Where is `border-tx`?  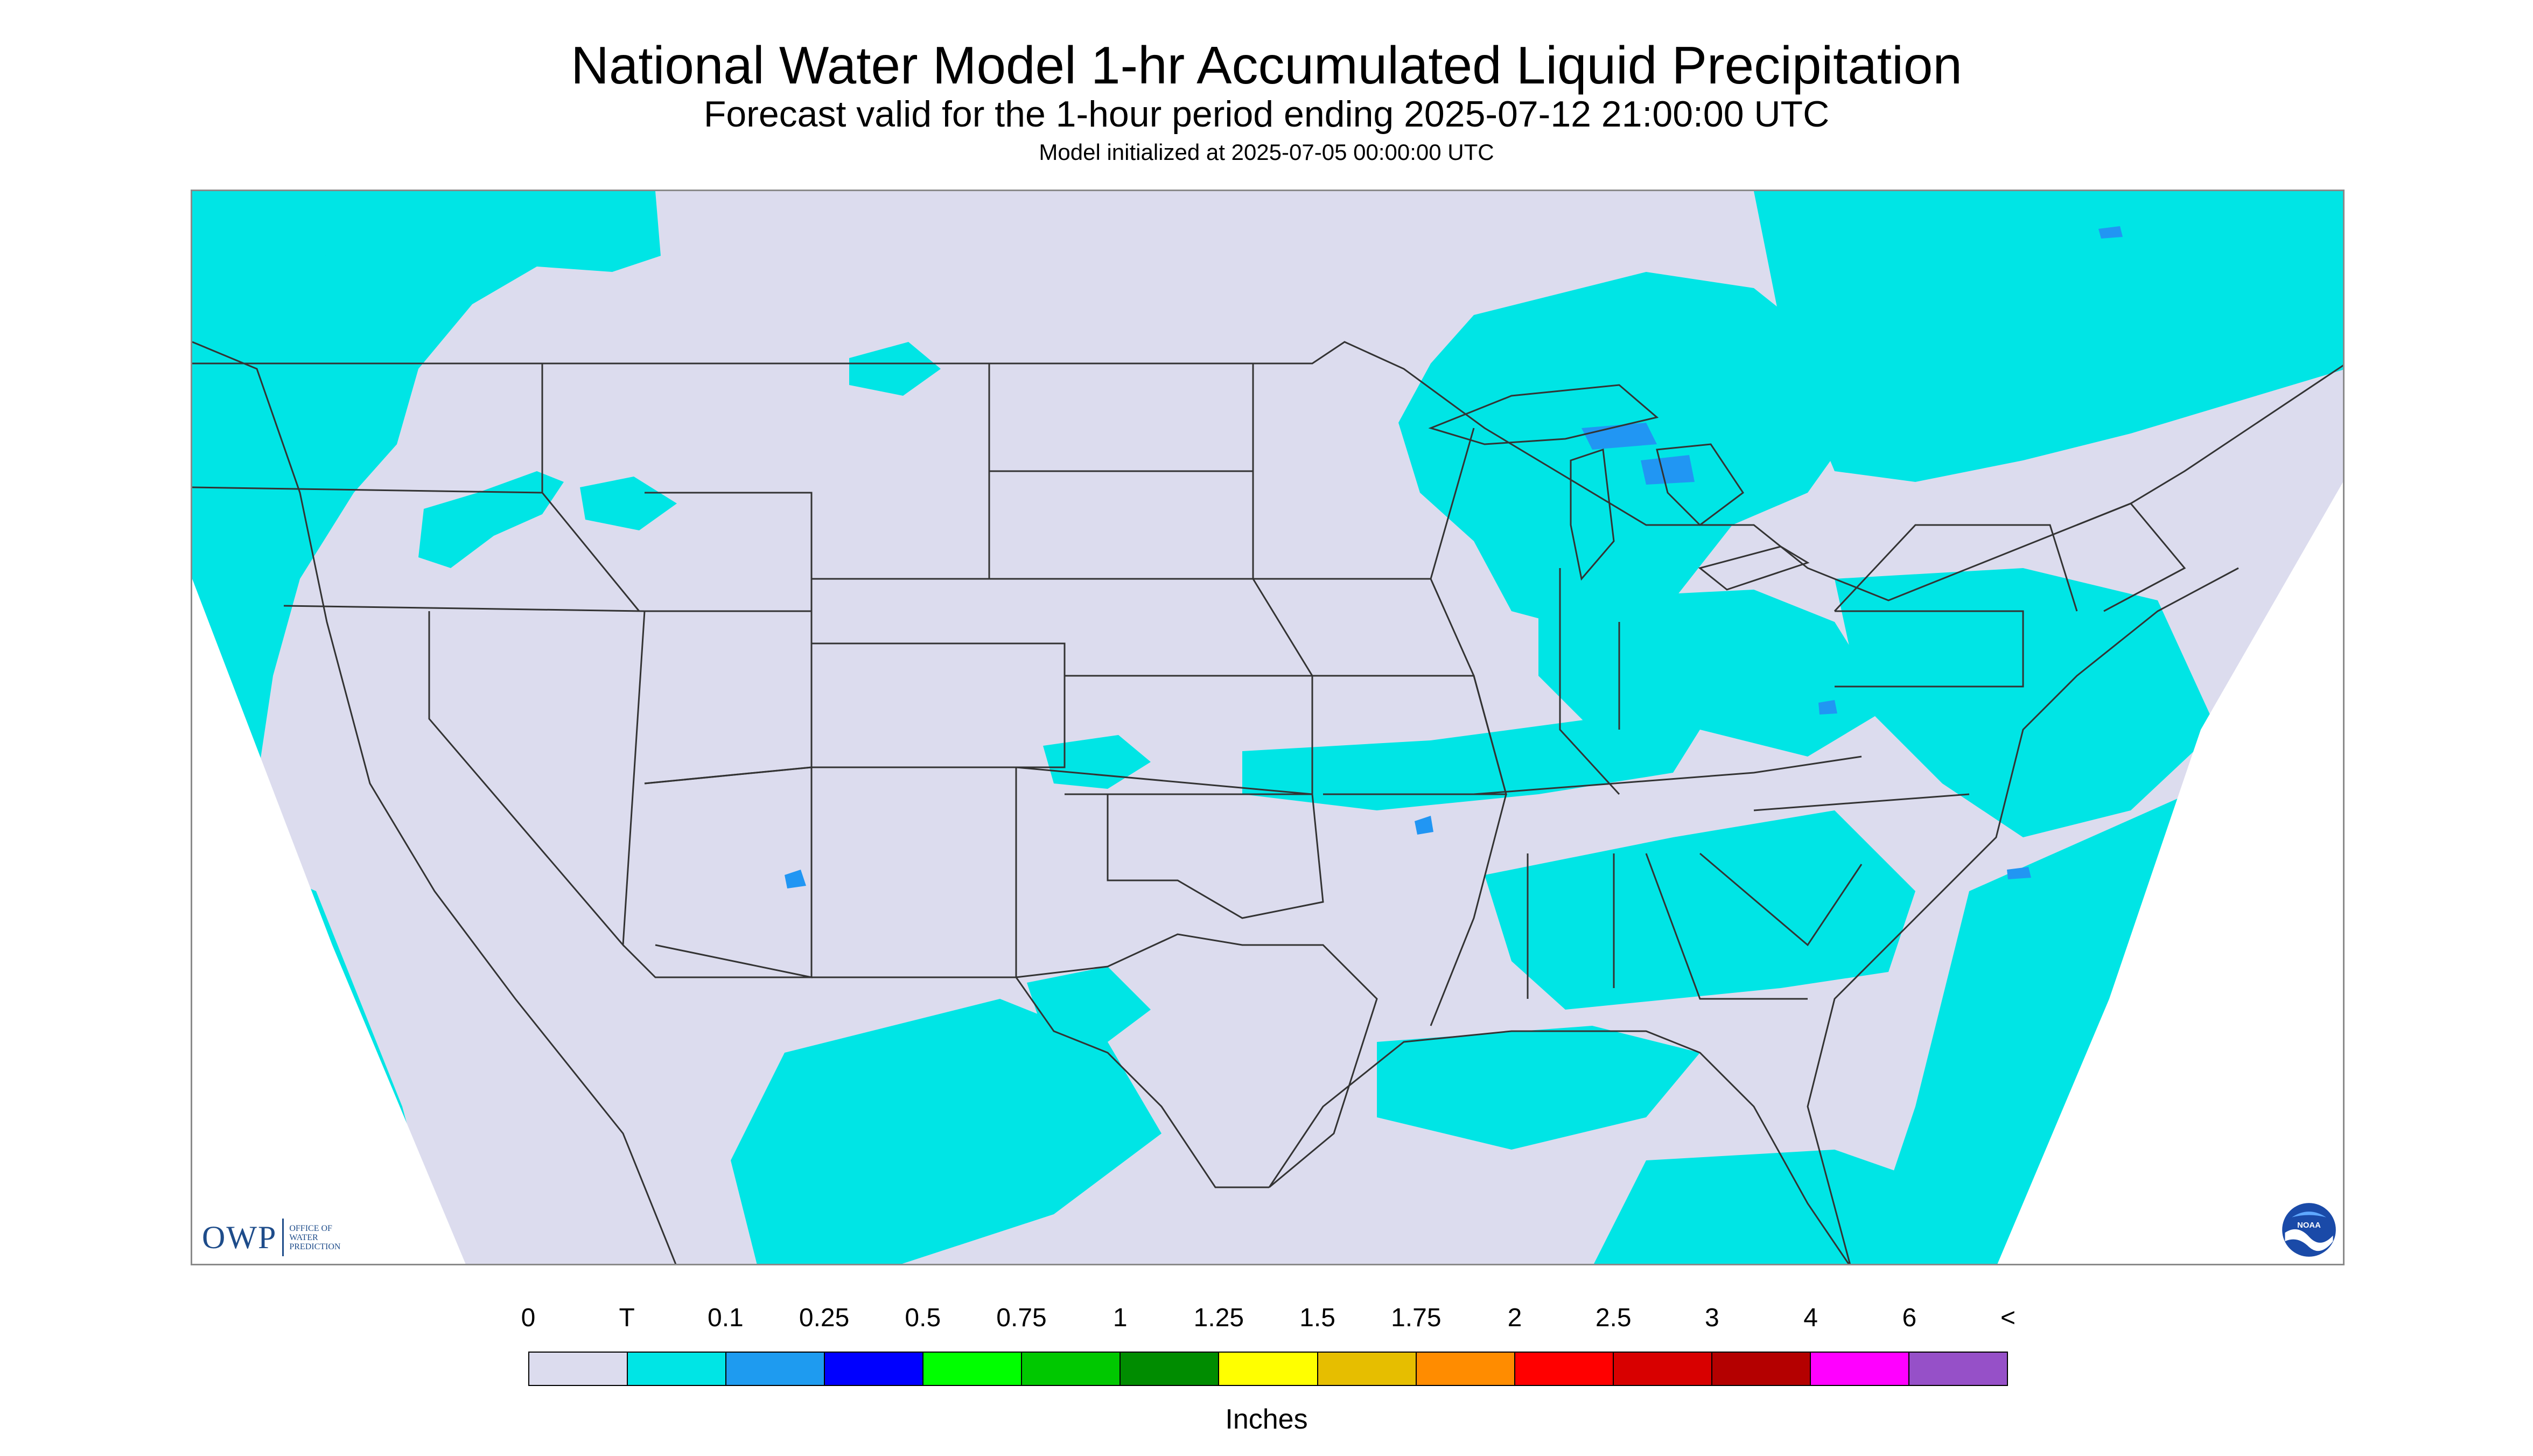
border-tx is located at coordinates (1197, 1060).